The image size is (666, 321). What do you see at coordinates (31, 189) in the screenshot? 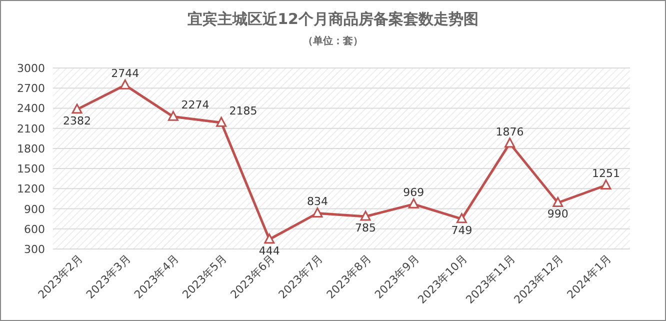
I see `y-tick-label: 1200` at bounding box center [31, 189].